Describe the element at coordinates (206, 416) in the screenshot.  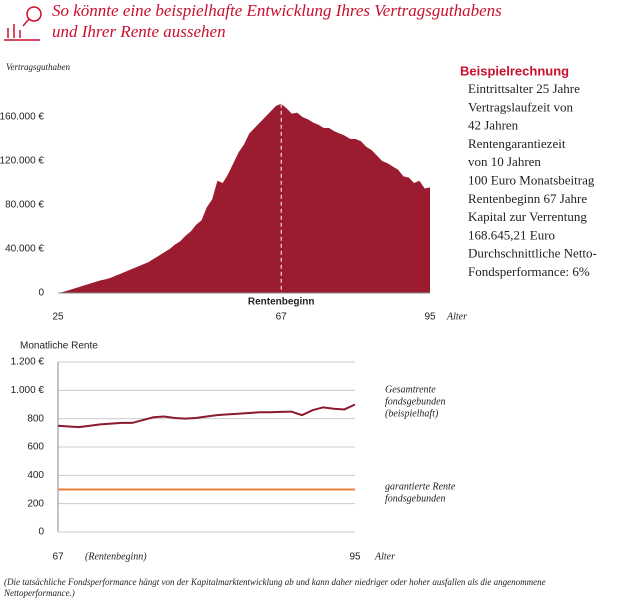
I see `line` at that location.